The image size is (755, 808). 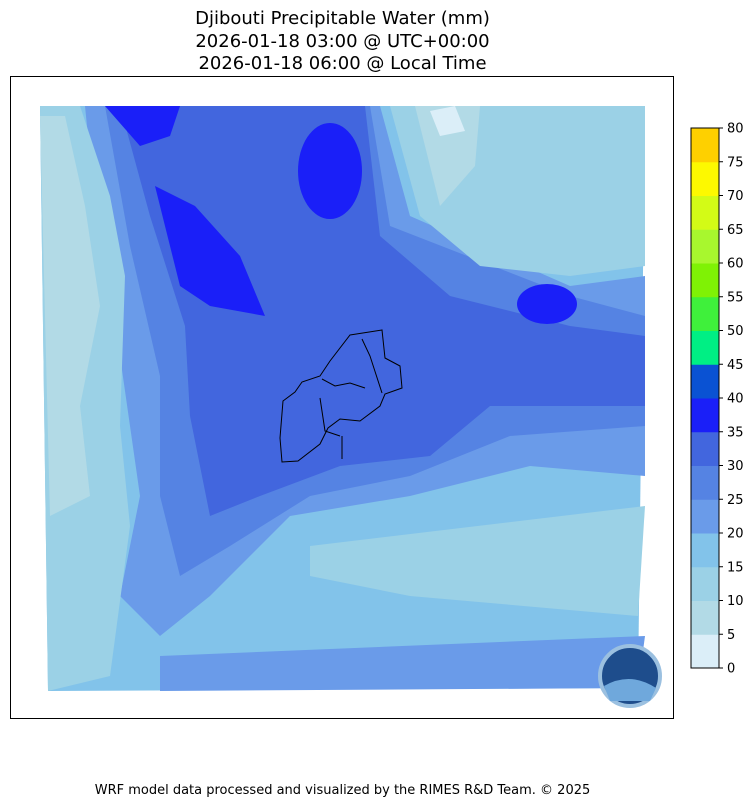 I want to click on colorbar-tick-label: 75, so click(x=735, y=162).